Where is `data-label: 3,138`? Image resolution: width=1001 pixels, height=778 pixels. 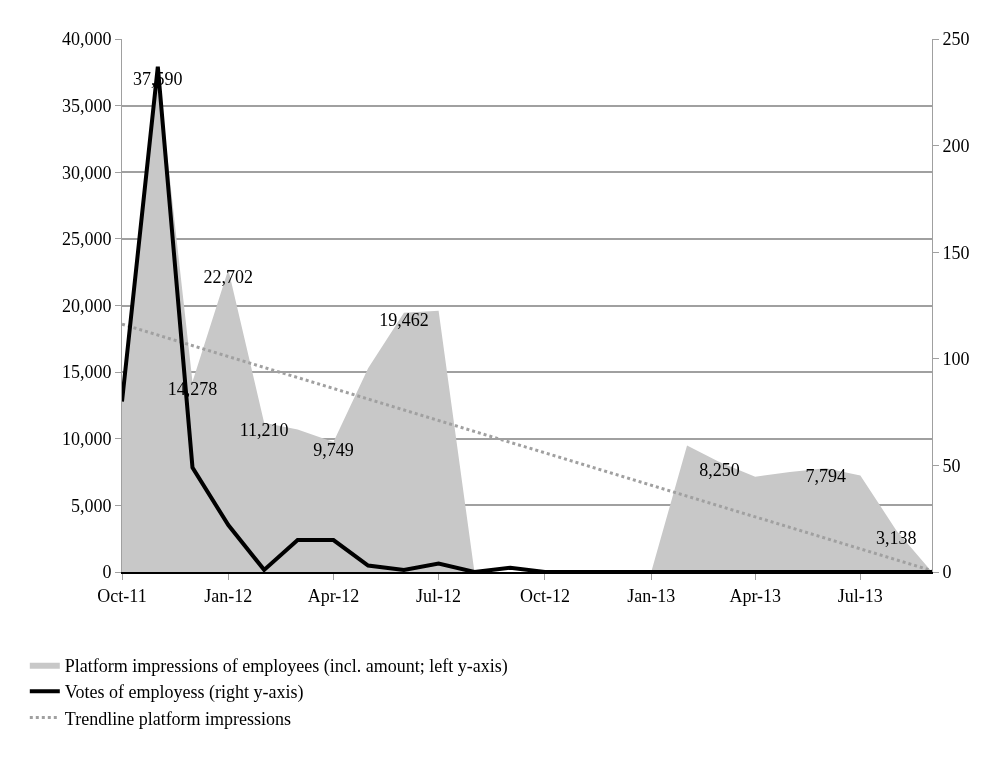 data-label: 3,138 is located at coordinates (896, 537).